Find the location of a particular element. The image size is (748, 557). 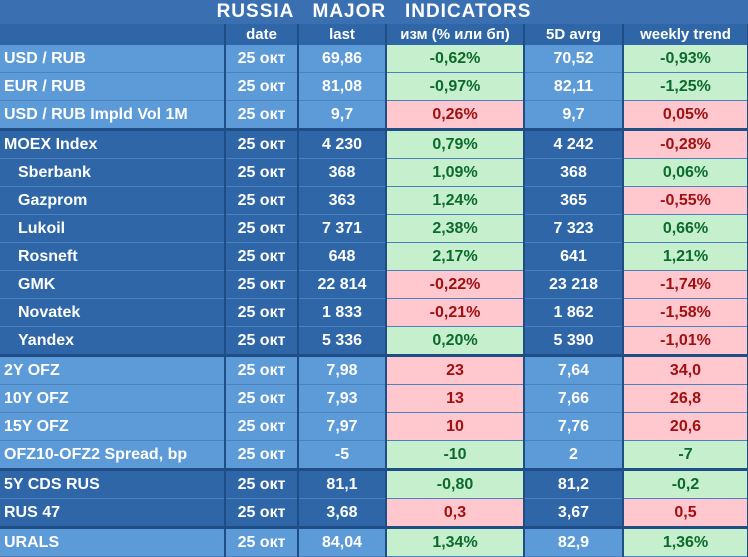

row-label: Rosneft is located at coordinates (113, 256).